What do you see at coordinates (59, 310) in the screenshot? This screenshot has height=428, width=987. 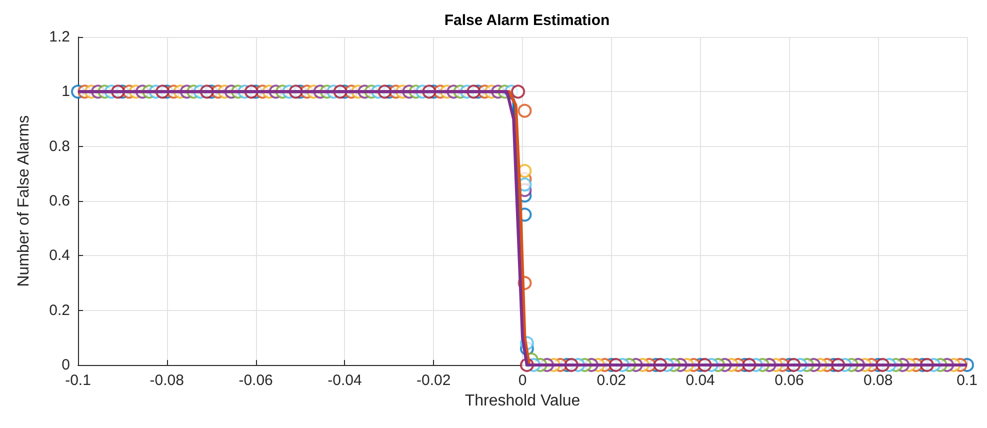 I see `y-tick-label: 0.2` at bounding box center [59, 310].